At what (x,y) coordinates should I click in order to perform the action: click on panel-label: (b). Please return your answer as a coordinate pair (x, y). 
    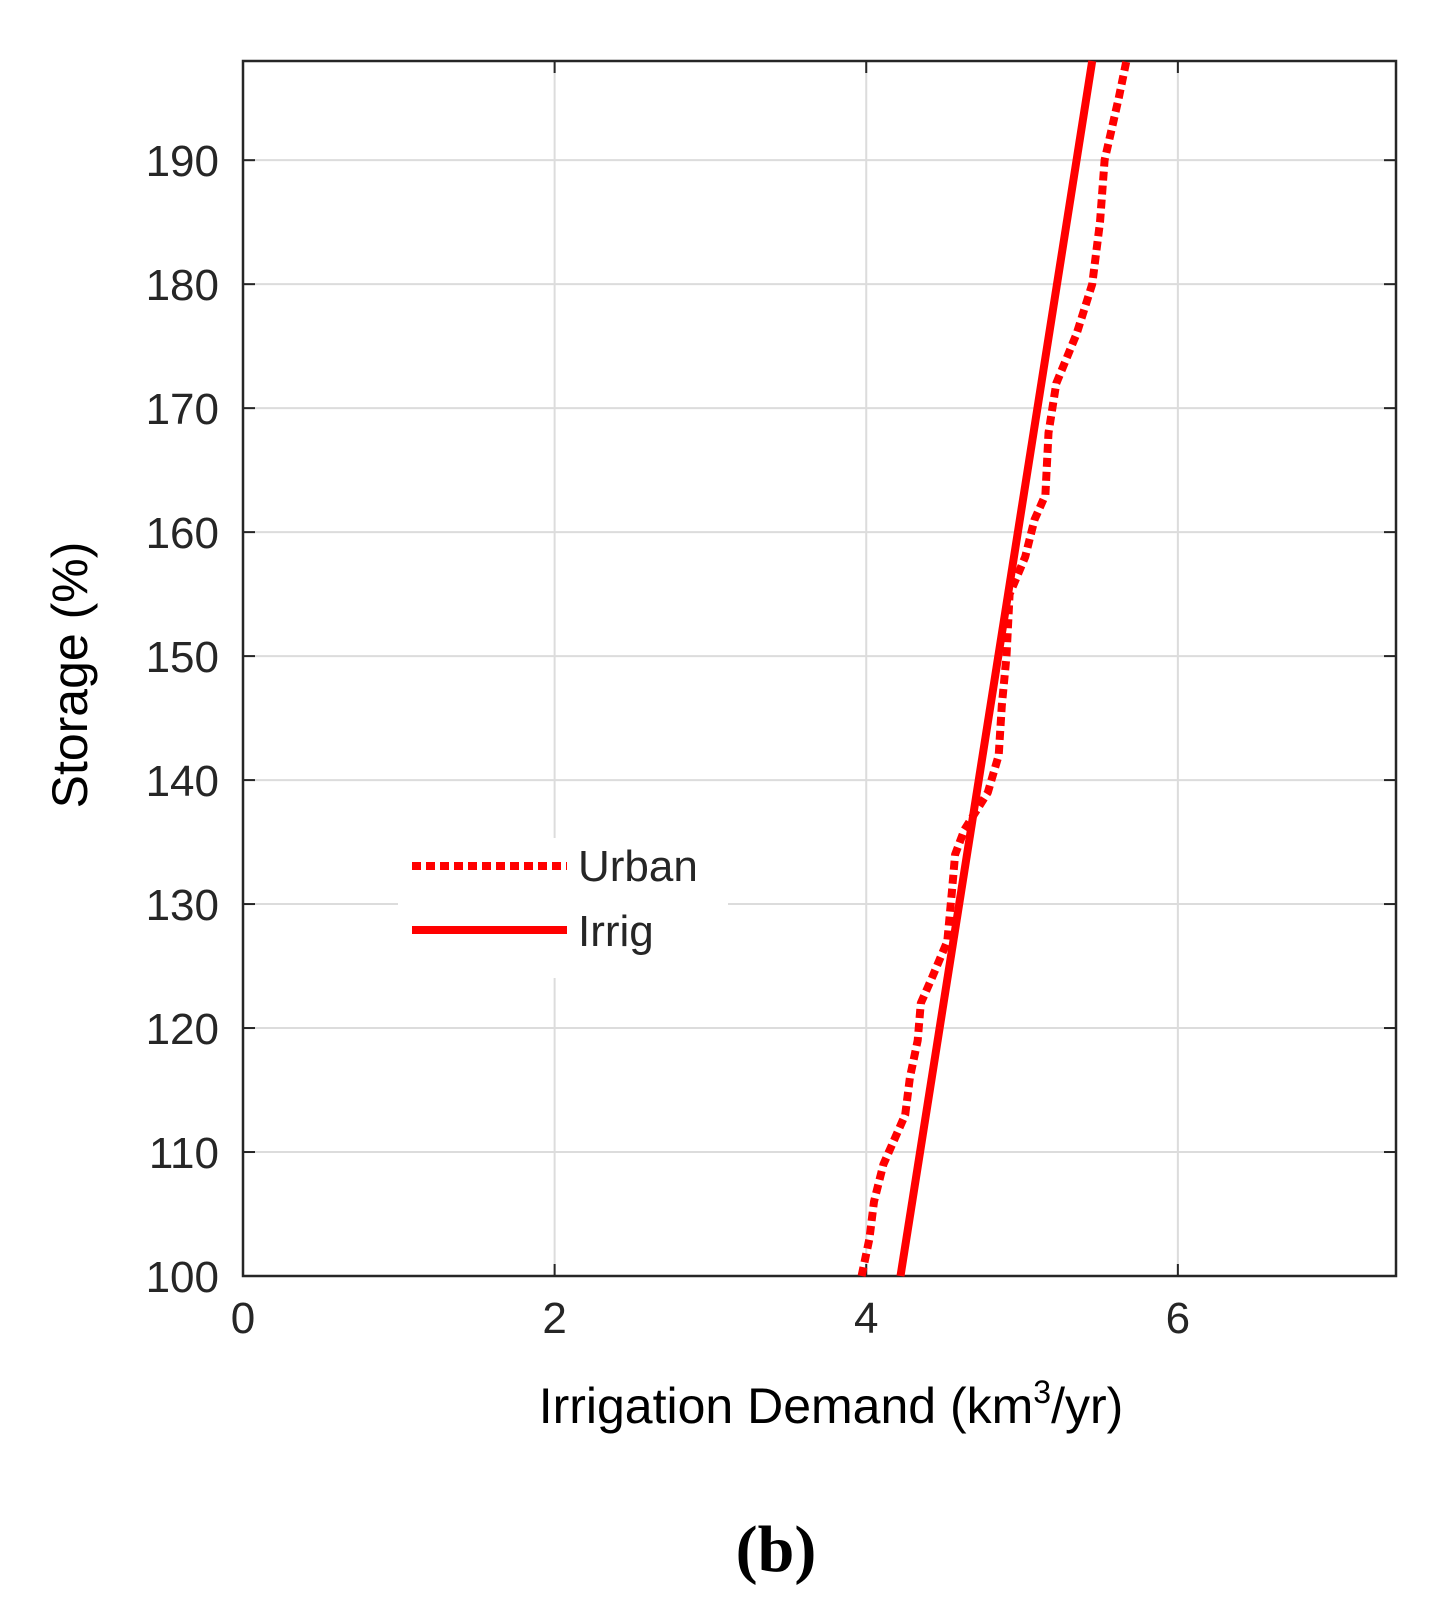
    Looking at the image, I should click on (776, 1549).